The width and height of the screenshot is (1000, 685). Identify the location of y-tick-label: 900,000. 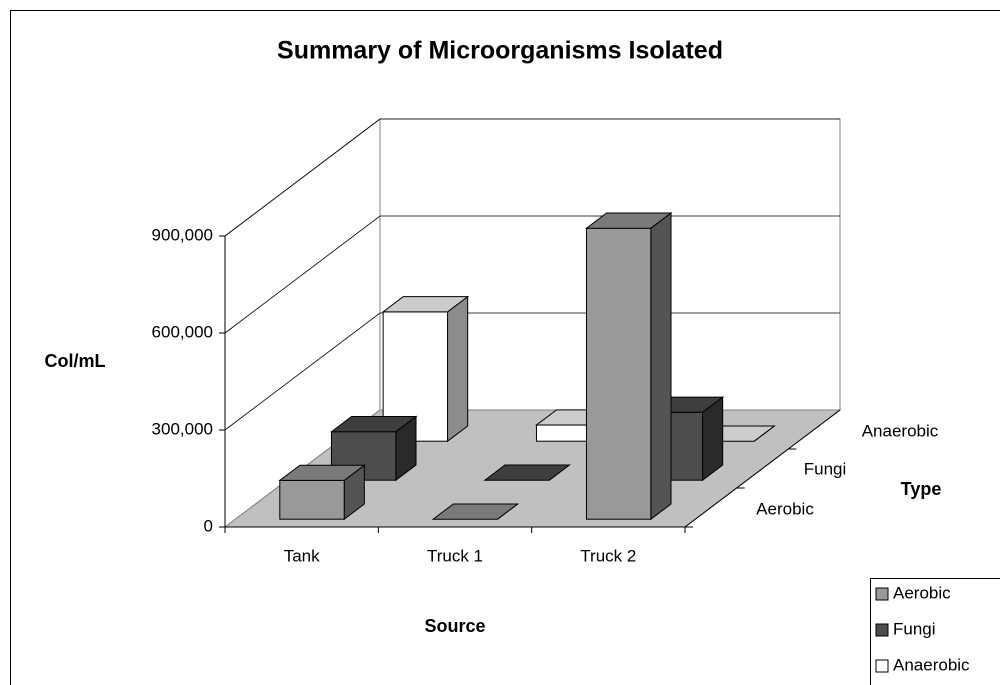
(182, 234).